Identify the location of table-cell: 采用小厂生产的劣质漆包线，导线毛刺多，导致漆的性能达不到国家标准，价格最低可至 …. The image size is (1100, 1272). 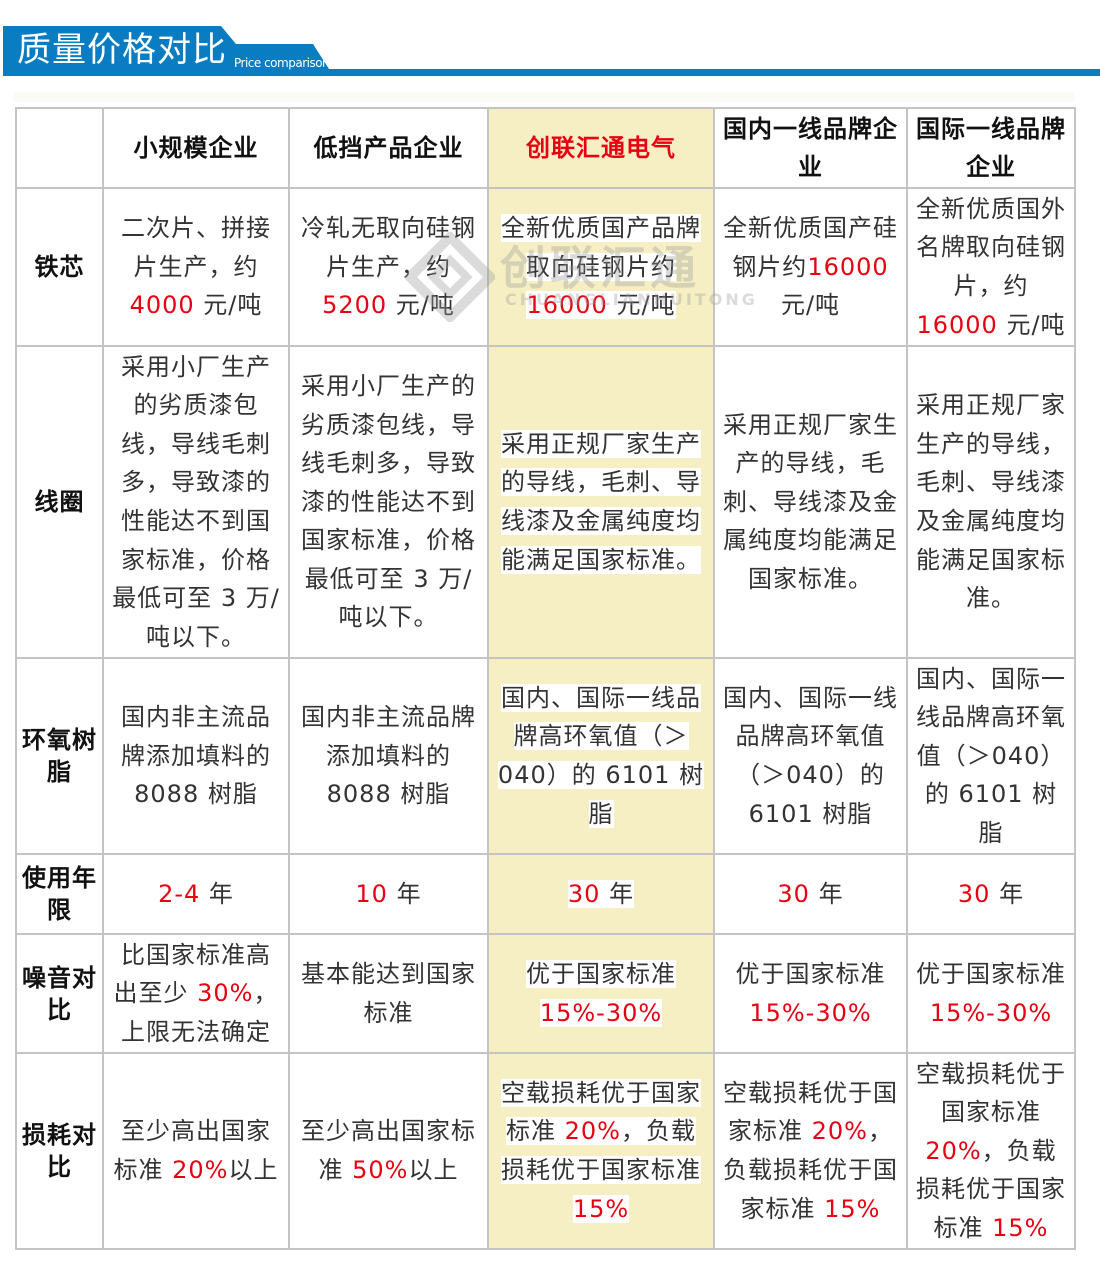
(196, 502).